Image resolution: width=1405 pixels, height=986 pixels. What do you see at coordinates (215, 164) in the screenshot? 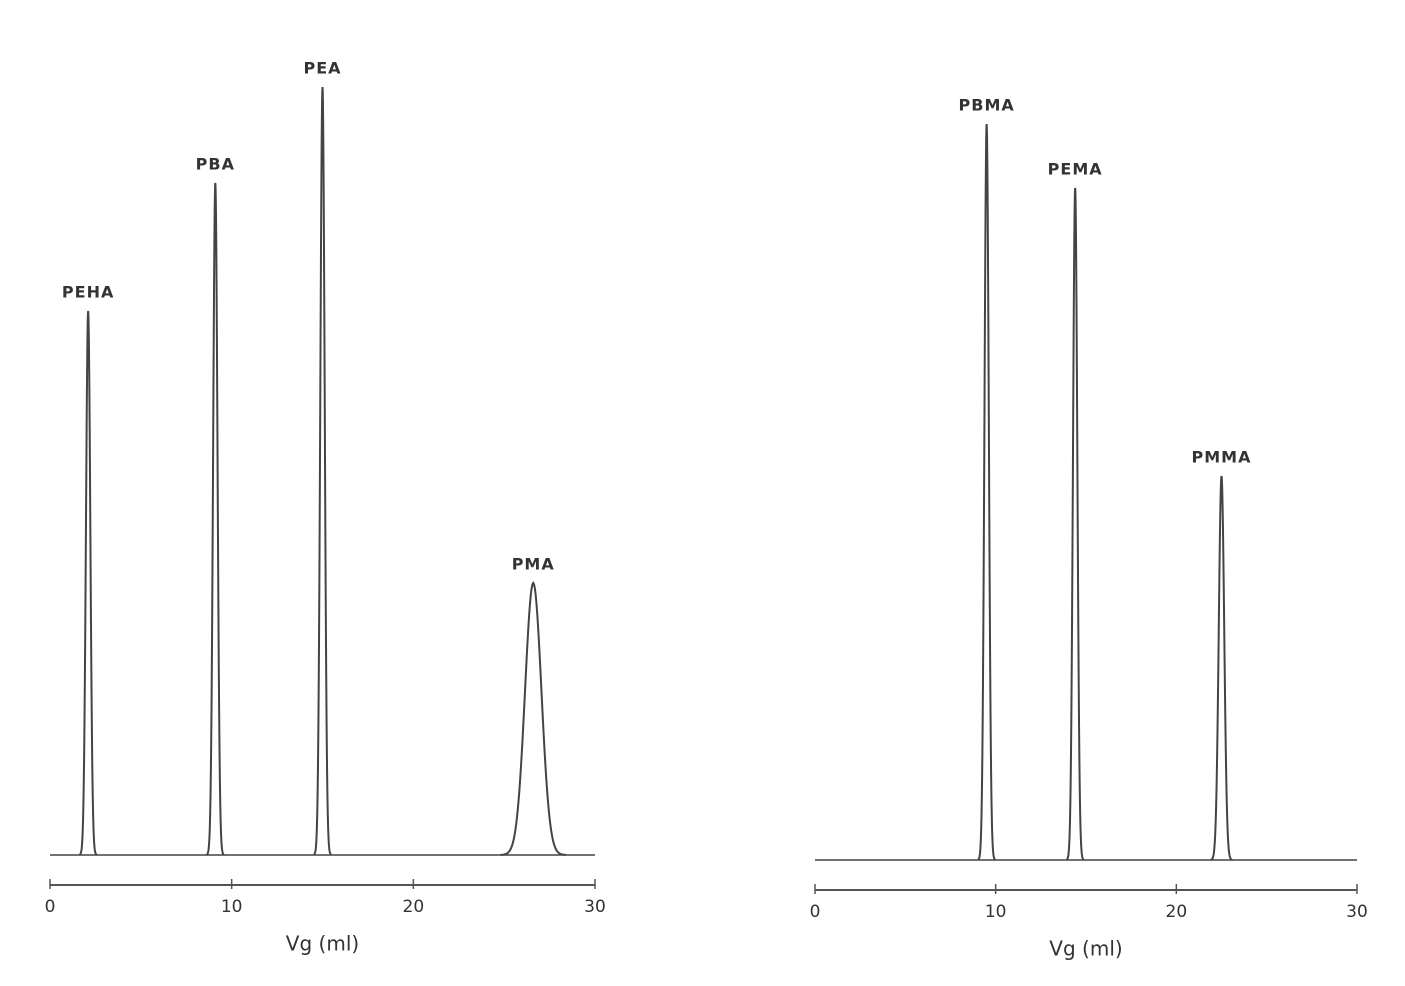
I see `peak-label: PBA` at bounding box center [215, 164].